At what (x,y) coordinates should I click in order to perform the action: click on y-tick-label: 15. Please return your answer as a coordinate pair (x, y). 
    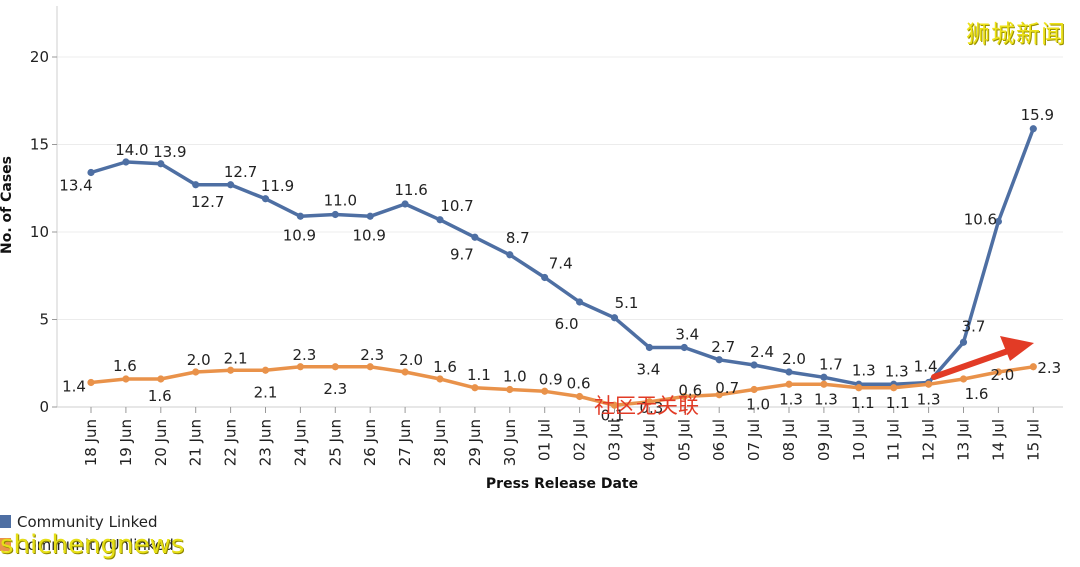
    Looking at the image, I should click on (39, 145).